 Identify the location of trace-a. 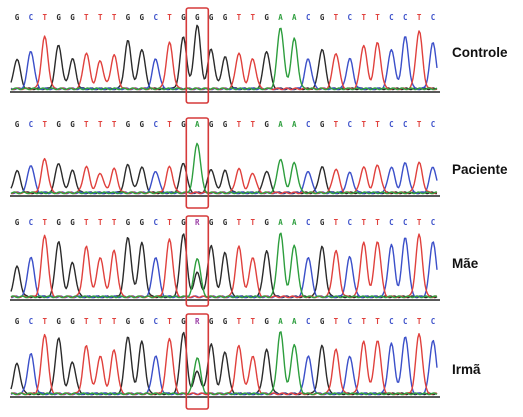
(224, 363).